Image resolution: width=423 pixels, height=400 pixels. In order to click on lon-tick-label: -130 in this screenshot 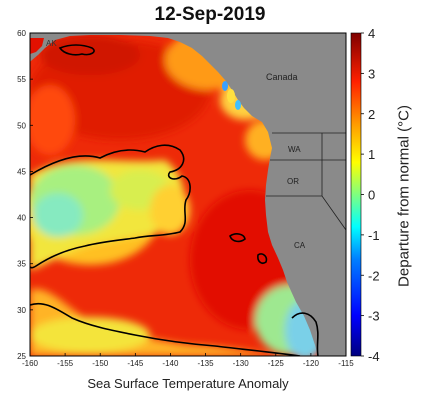, I will do `click(241, 363)`.